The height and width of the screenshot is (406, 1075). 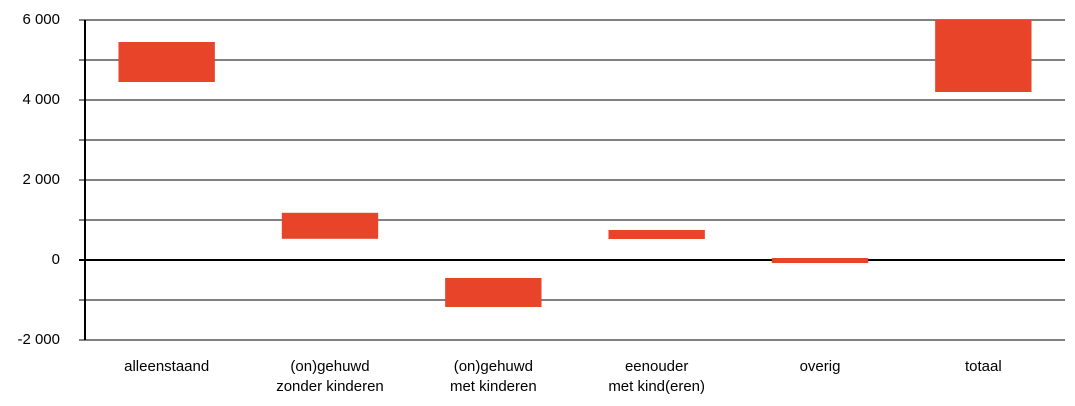 What do you see at coordinates (166, 366) in the screenshot?
I see `x-tick-label: alleenstaand` at bounding box center [166, 366].